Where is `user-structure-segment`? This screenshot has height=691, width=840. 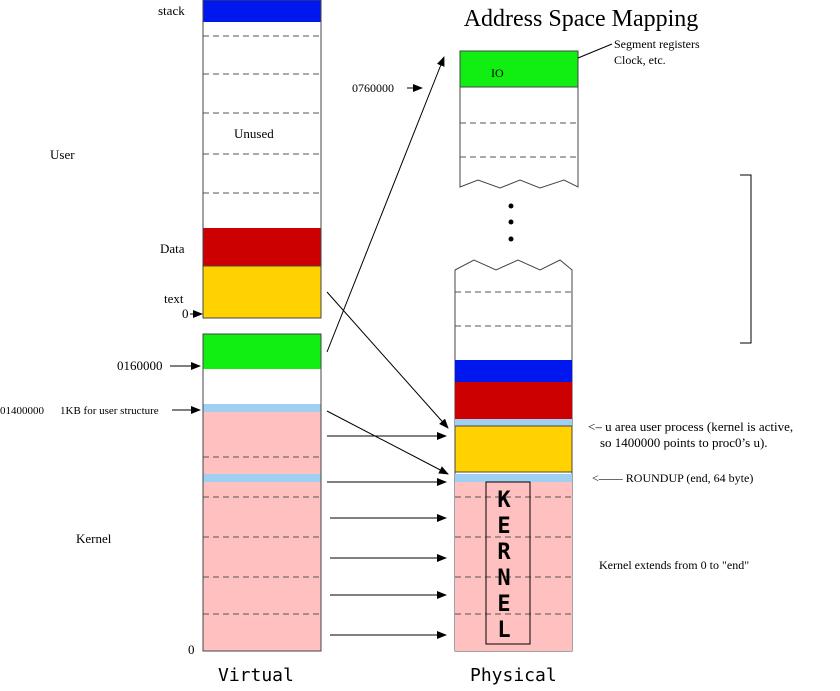
user-structure-segment is located at coordinates (262, 408).